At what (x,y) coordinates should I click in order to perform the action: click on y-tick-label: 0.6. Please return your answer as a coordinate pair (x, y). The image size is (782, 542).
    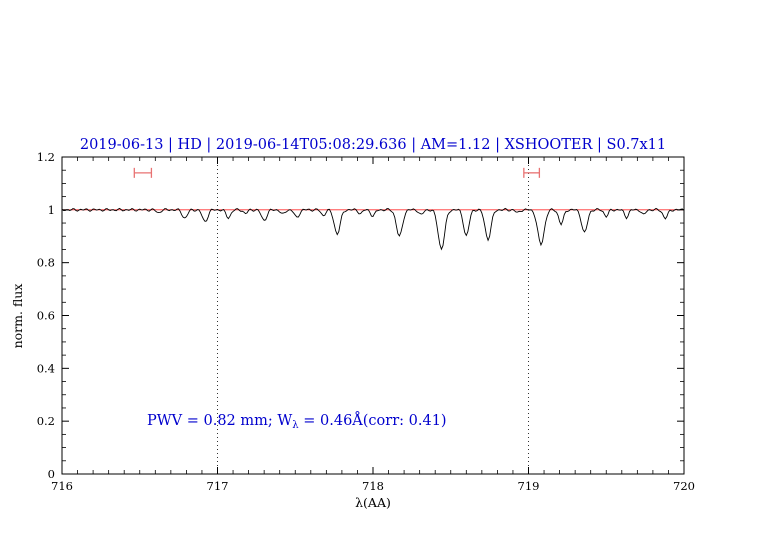
    Looking at the image, I should click on (46, 316).